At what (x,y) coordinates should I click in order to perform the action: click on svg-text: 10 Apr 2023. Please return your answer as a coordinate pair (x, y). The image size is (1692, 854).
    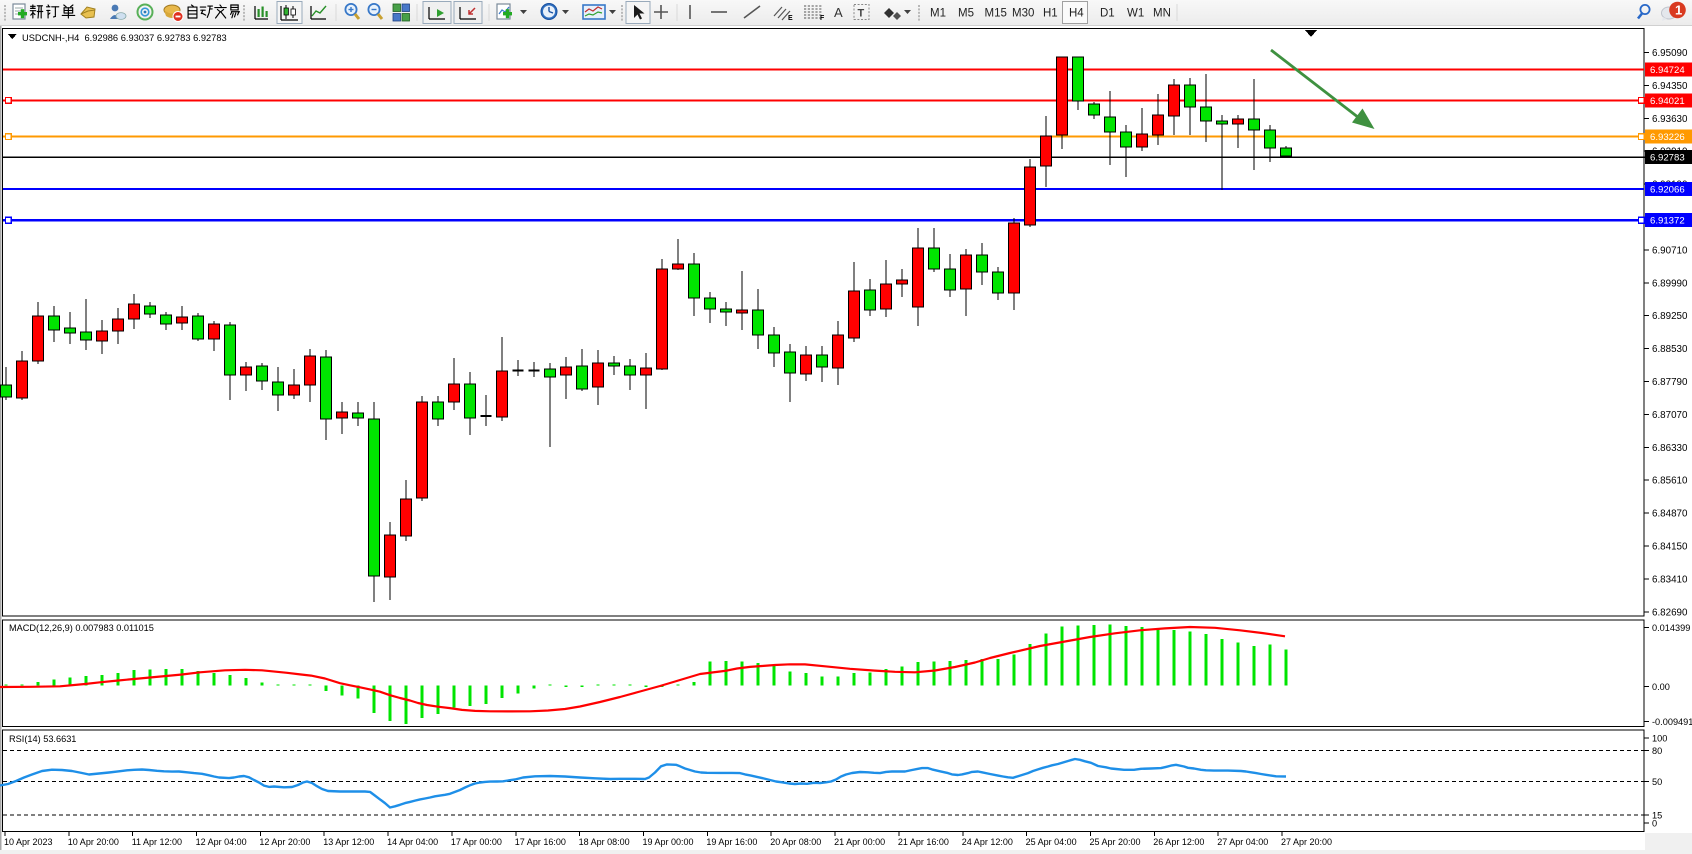
    Looking at the image, I should click on (28, 842).